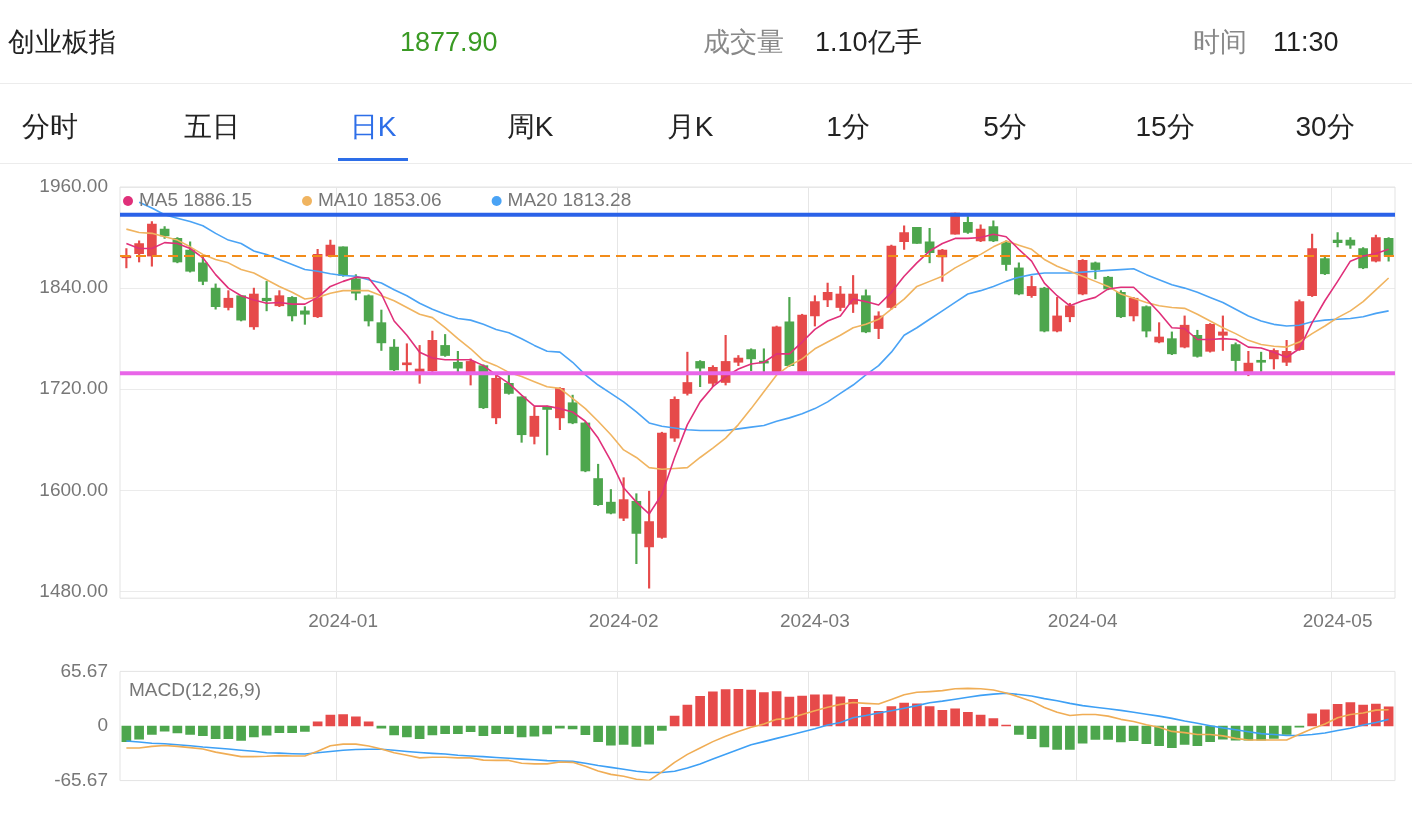 The height and width of the screenshot is (814, 1412). What do you see at coordinates (50, 127) in the screenshot?
I see `text: 分时` at bounding box center [50, 127].